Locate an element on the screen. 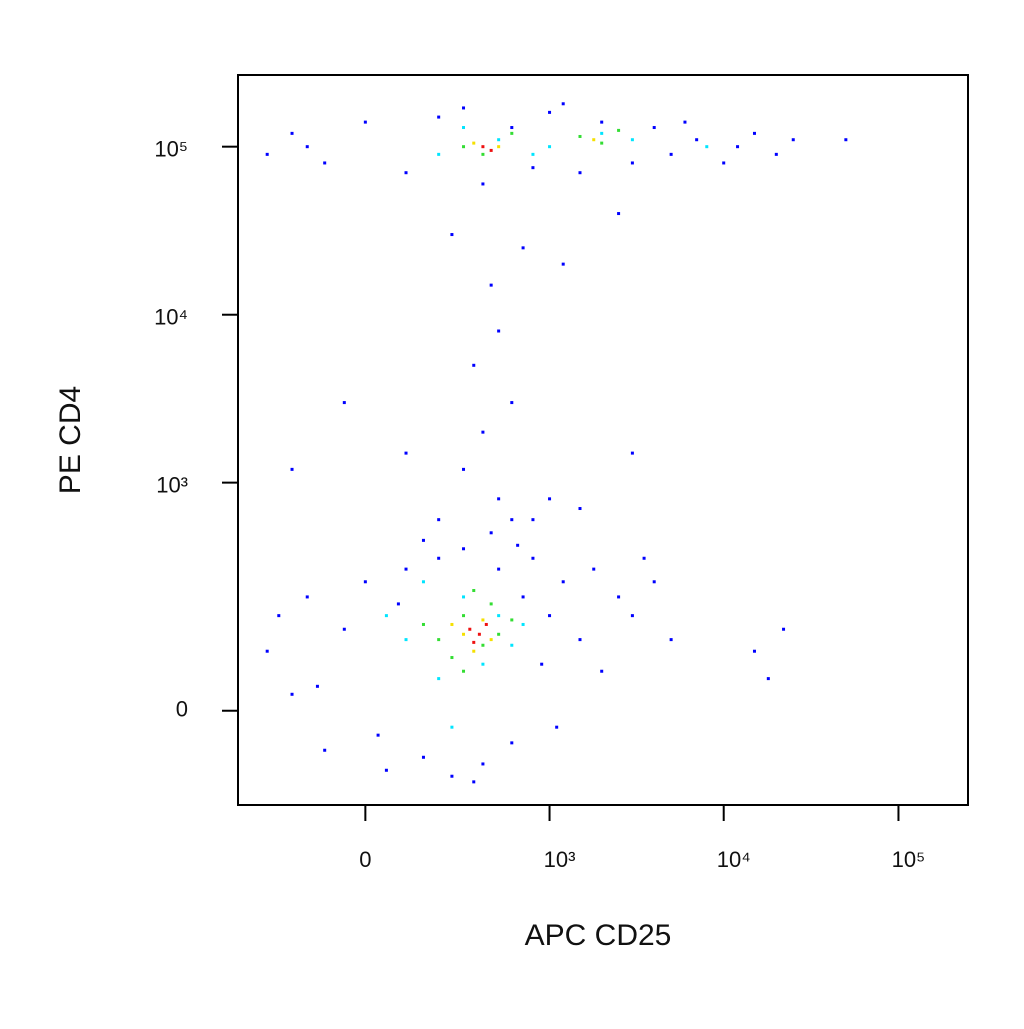  x-tick-label: 10⁴ is located at coordinates (734, 859).